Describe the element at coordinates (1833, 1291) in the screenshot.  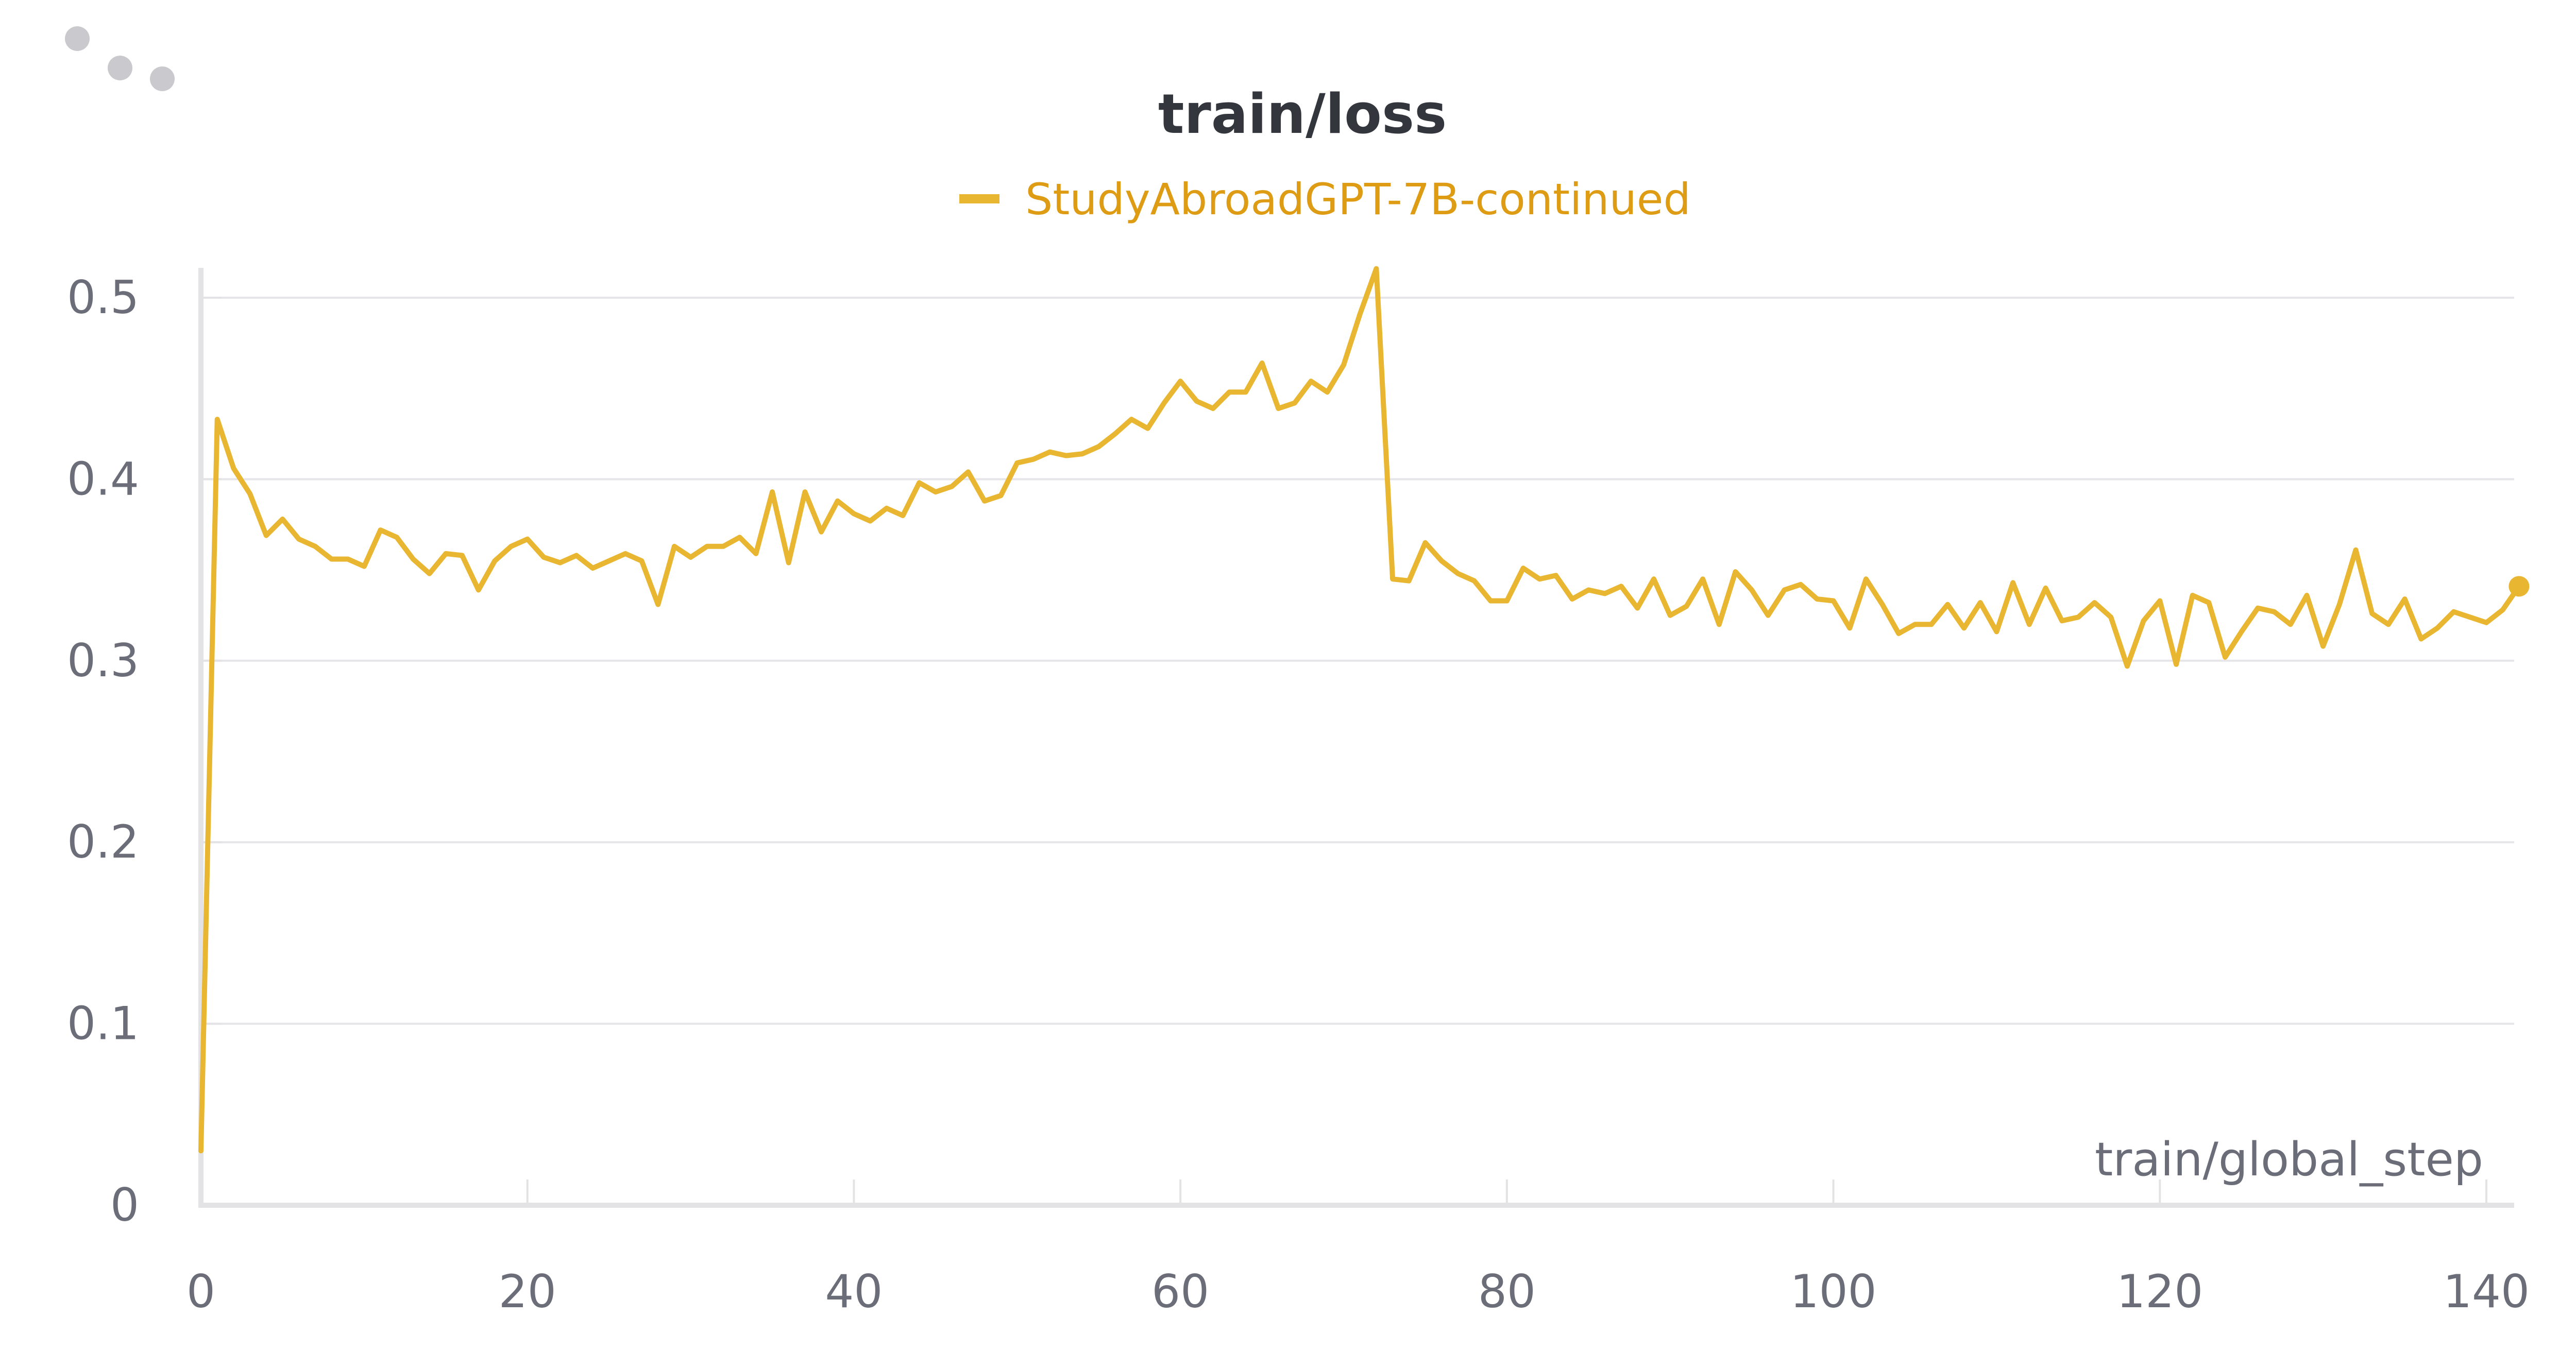
I see `x-tick-label: 100` at that location.